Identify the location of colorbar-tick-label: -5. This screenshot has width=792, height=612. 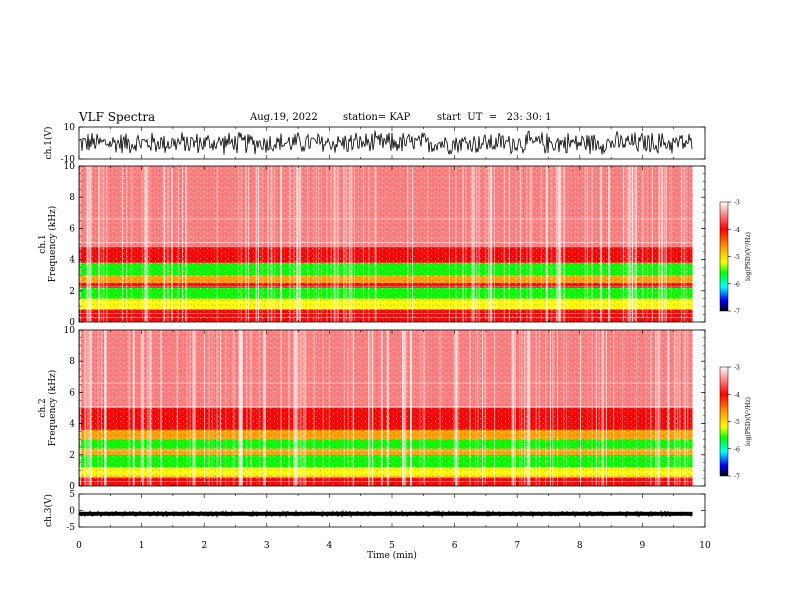
(737, 257).